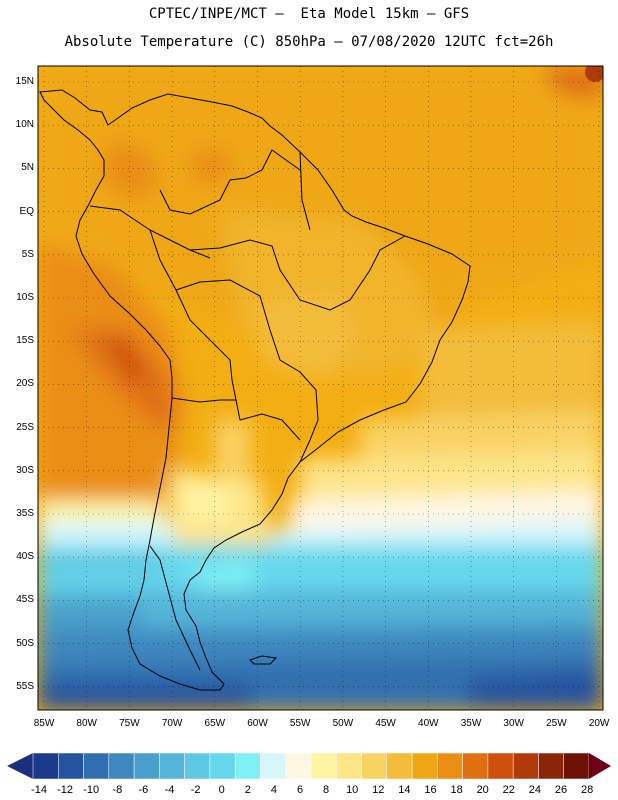  Describe the element at coordinates (309, 14) in the screenshot. I see `map-title: CPTEC/INPE/MCT – Eta Model 15km – GFS` at that location.